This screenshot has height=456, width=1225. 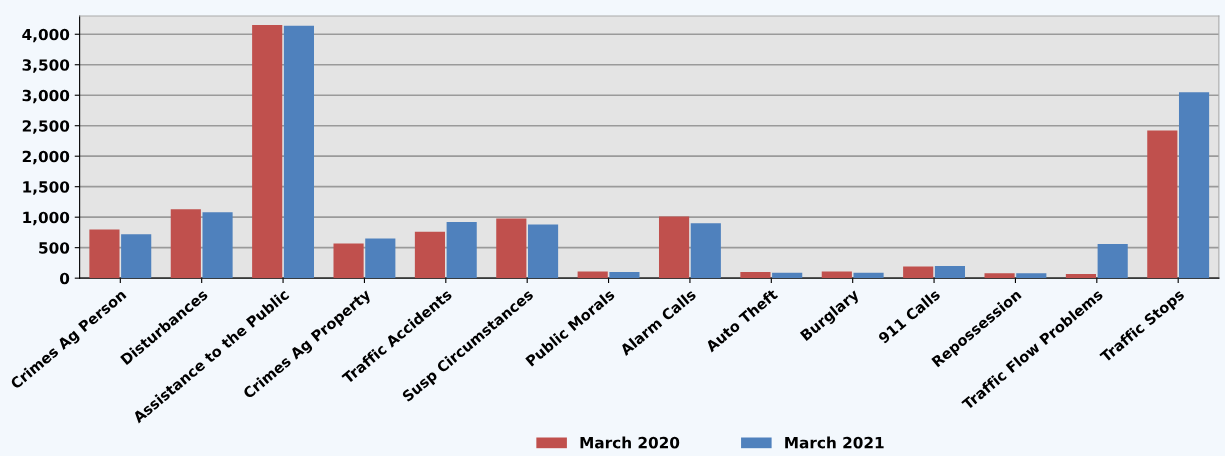 I want to click on y-tick-label: 0, so click(x=65, y=278).